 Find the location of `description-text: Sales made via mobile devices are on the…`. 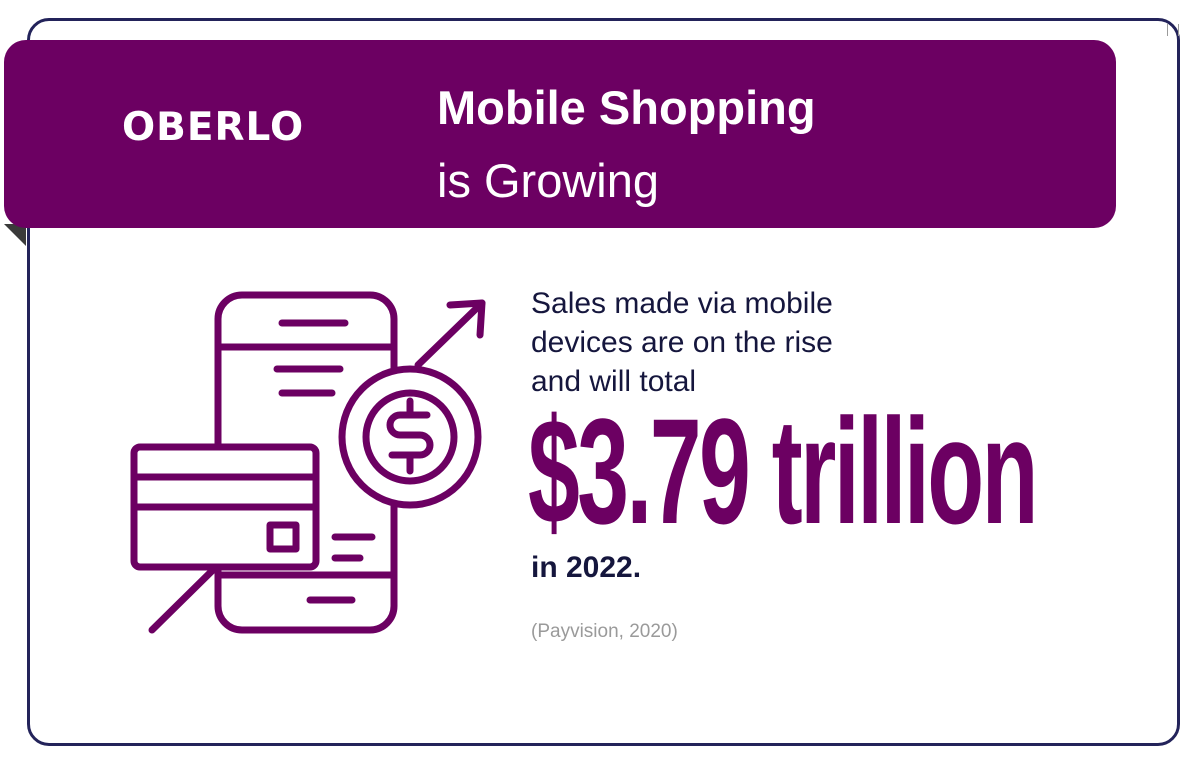

description-text: Sales made via mobile devices are on the… is located at coordinates (746, 342).